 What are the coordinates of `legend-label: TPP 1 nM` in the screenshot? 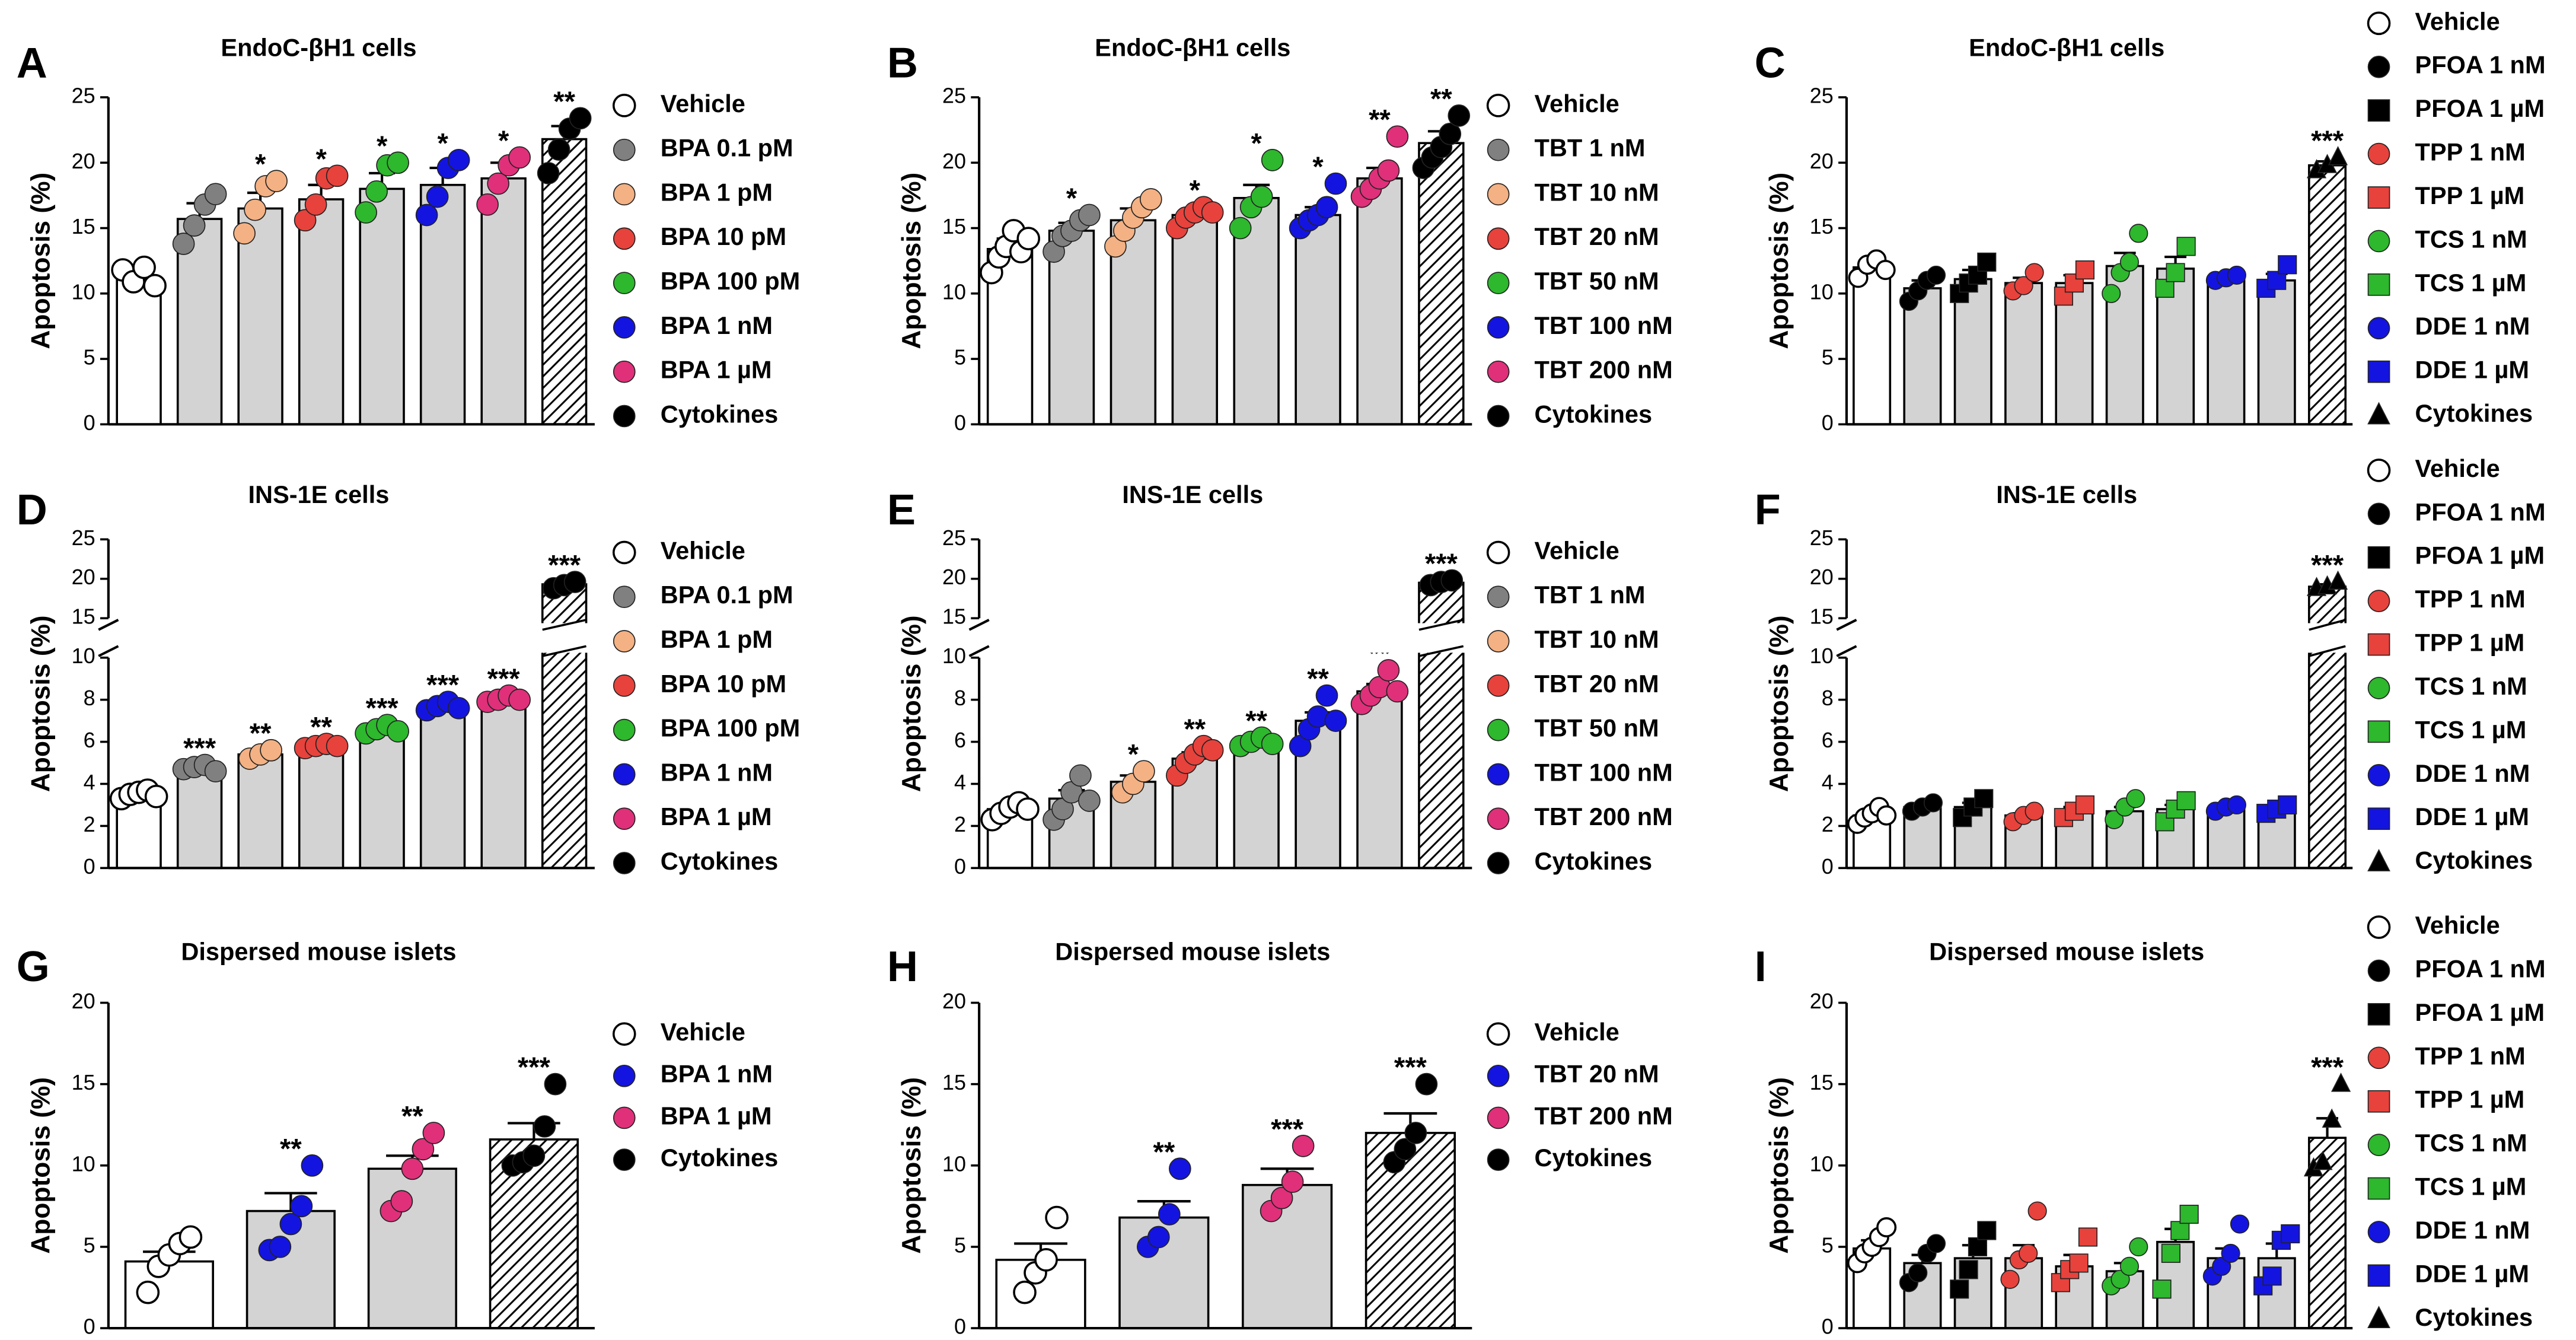 It's located at (2470, 599).